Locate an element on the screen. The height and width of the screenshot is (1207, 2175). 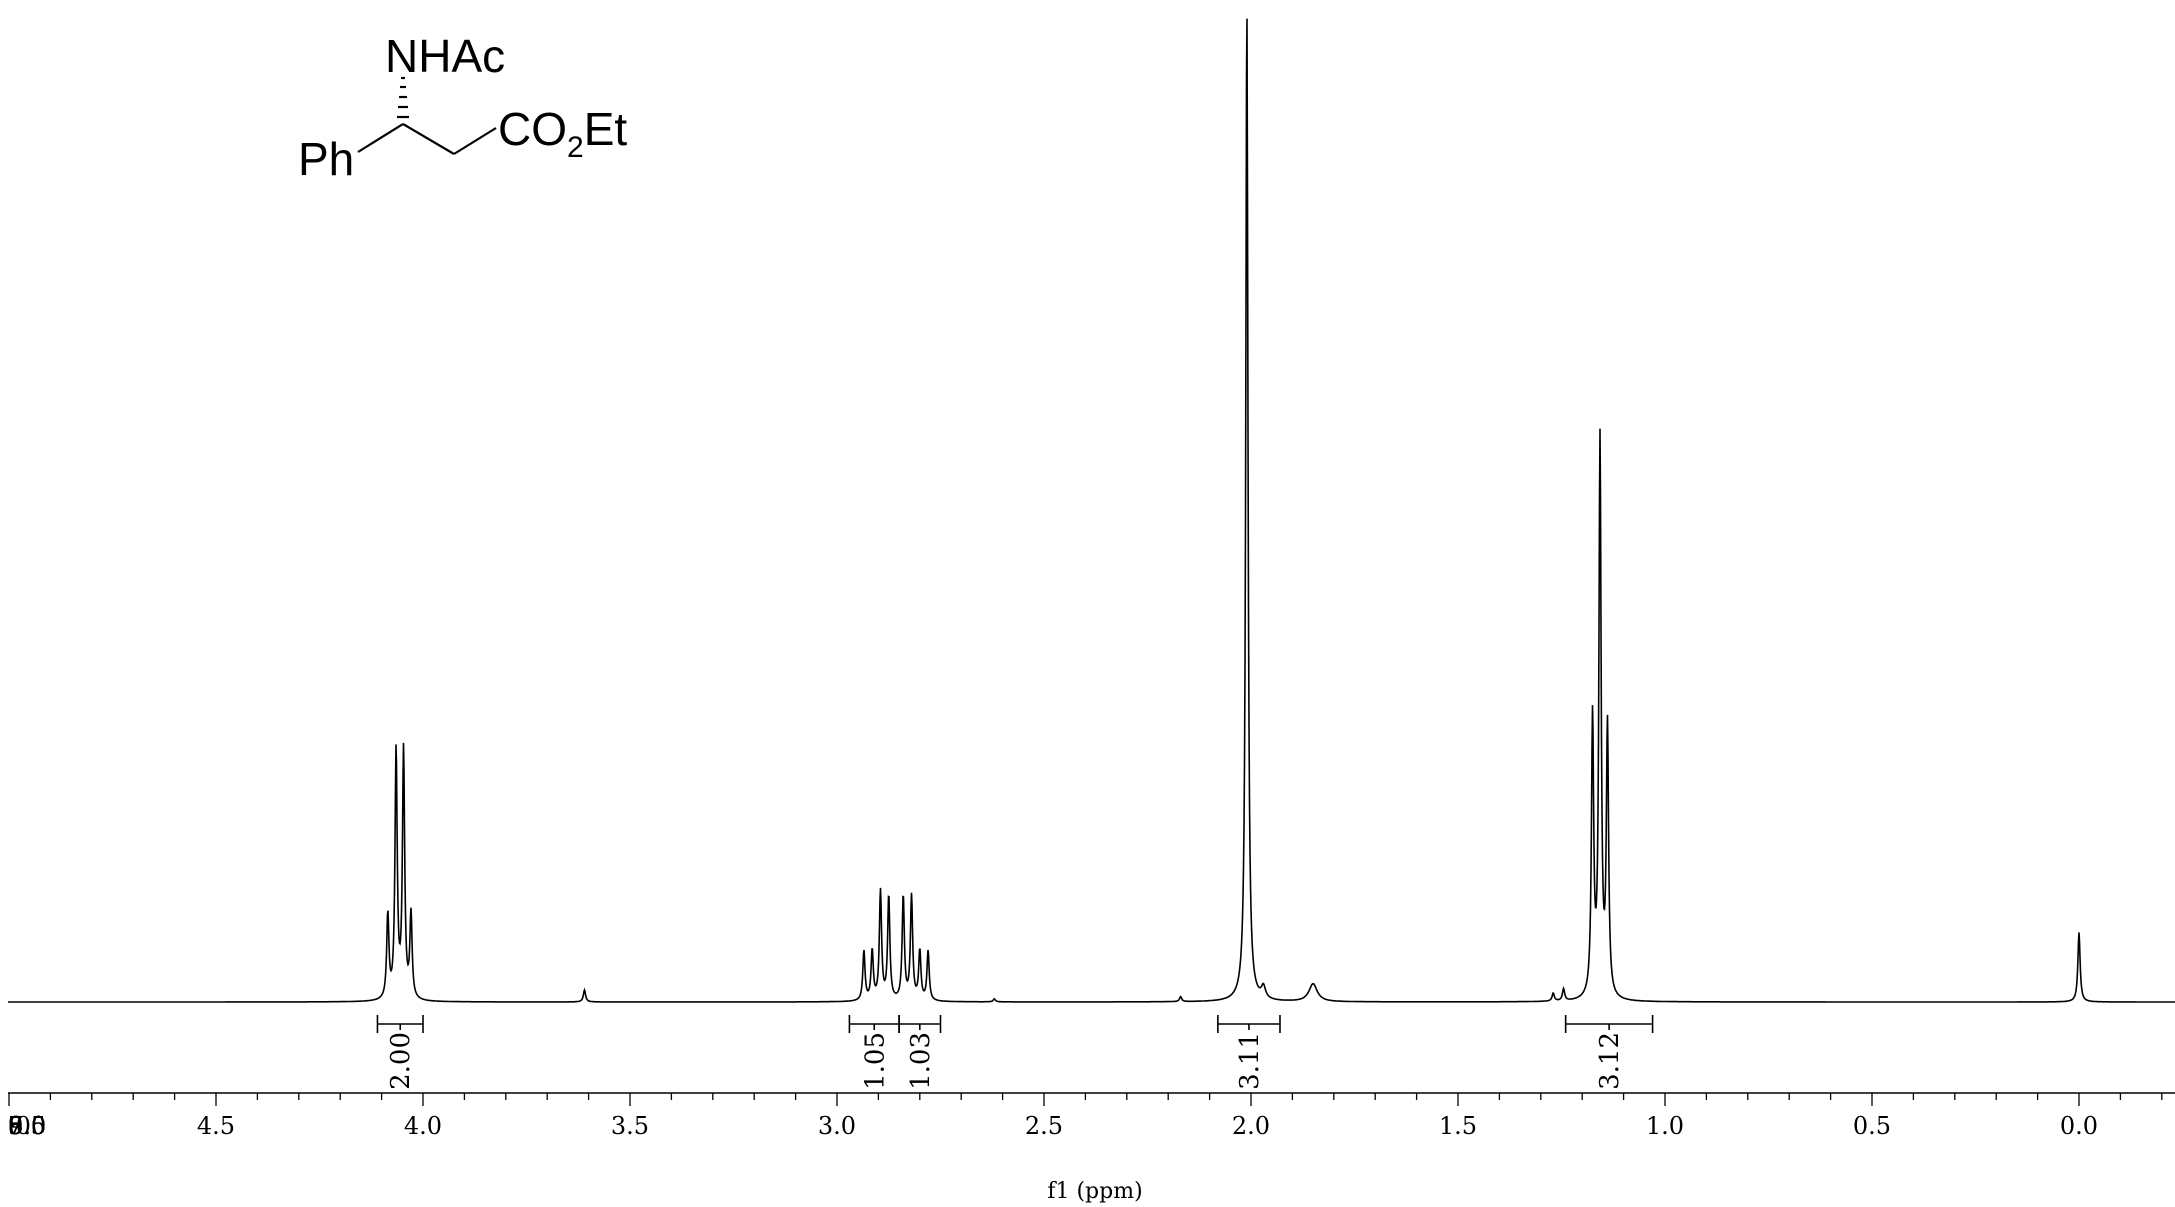
molecule-structure: NHAc Ph CO2Et is located at coordinates (462, 107).